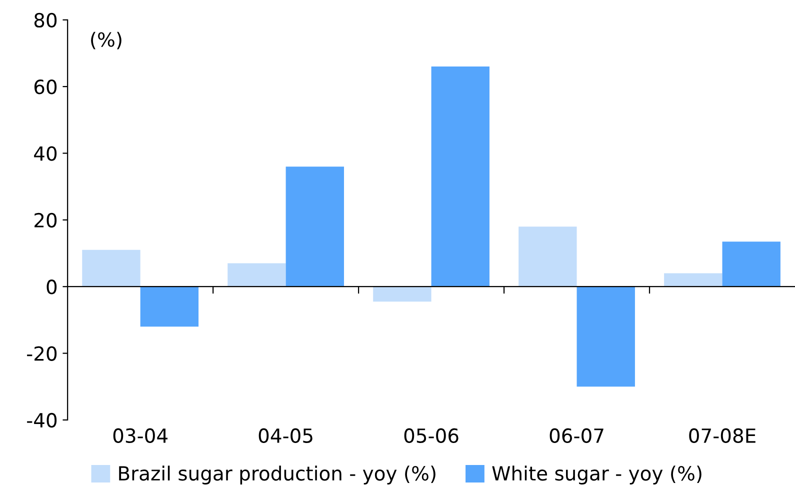  I want to click on y-tick-label: 20, so click(45, 220).